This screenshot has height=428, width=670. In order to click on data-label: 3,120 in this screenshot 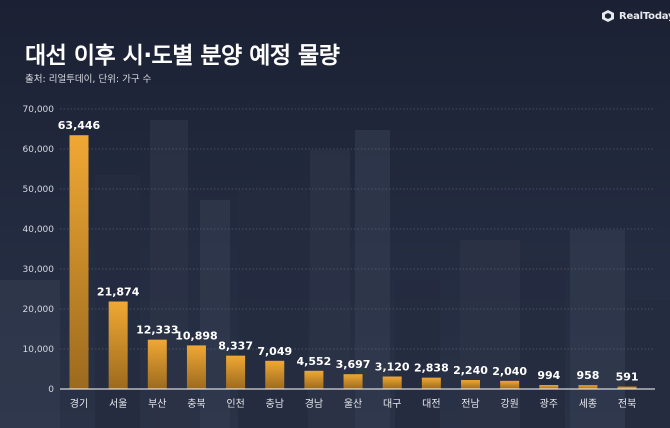, I will do `click(392, 367)`.